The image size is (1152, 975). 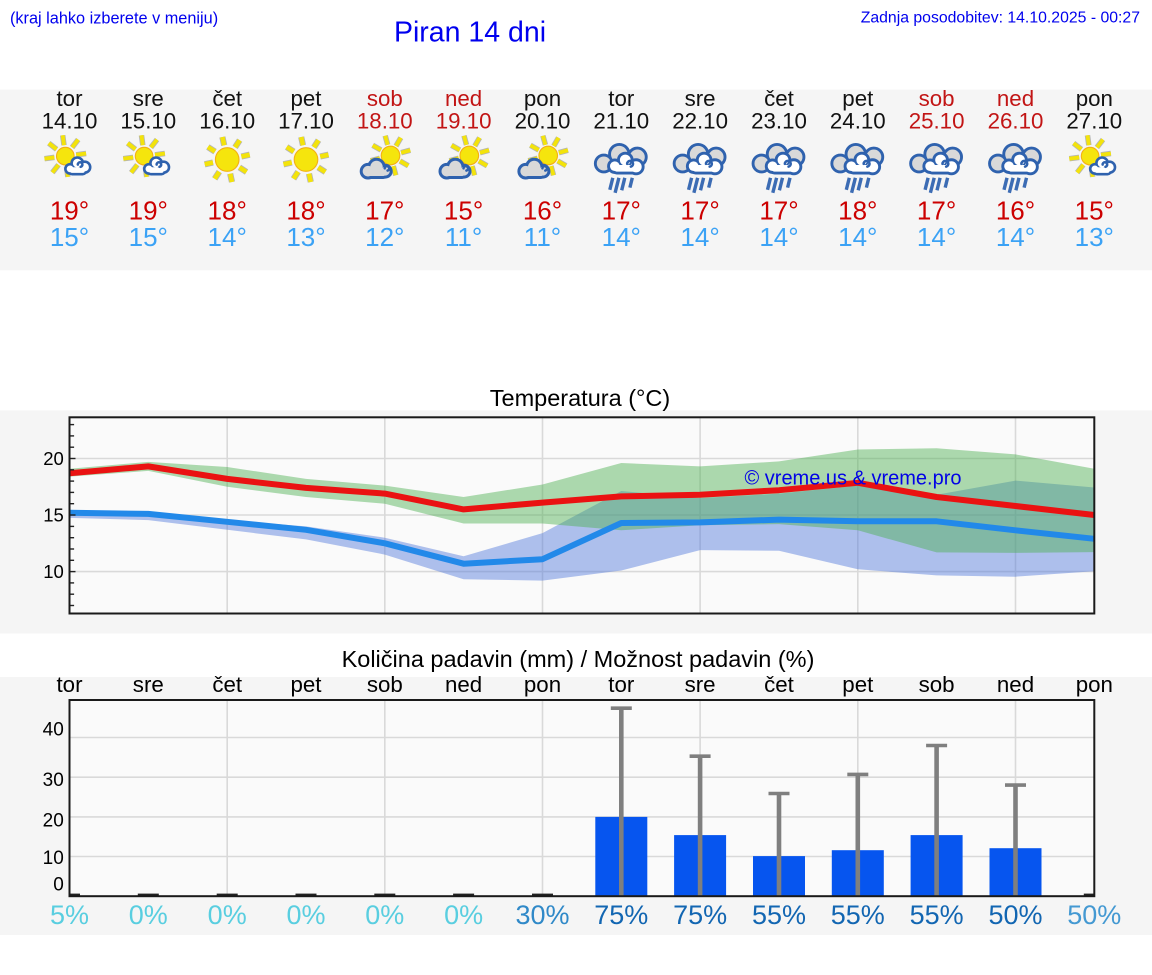 What do you see at coordinates (69, 915) in the screenshot?
I see `svg-text: 5%` at bounding box center [69, 915].